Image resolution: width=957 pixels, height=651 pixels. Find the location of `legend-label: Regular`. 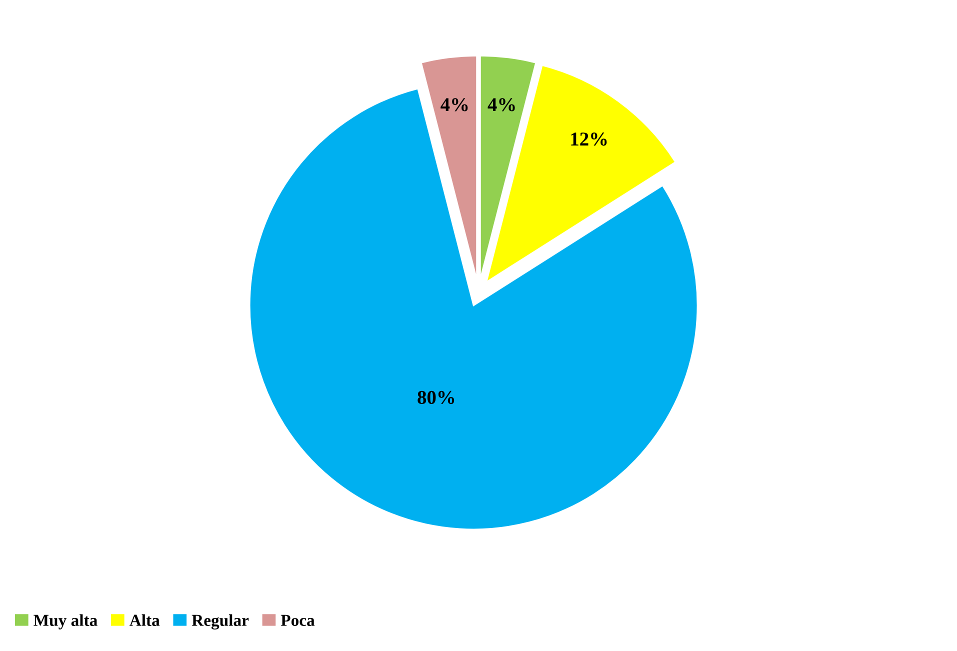

legend-label: Regular is located at coordinates (220, 622).